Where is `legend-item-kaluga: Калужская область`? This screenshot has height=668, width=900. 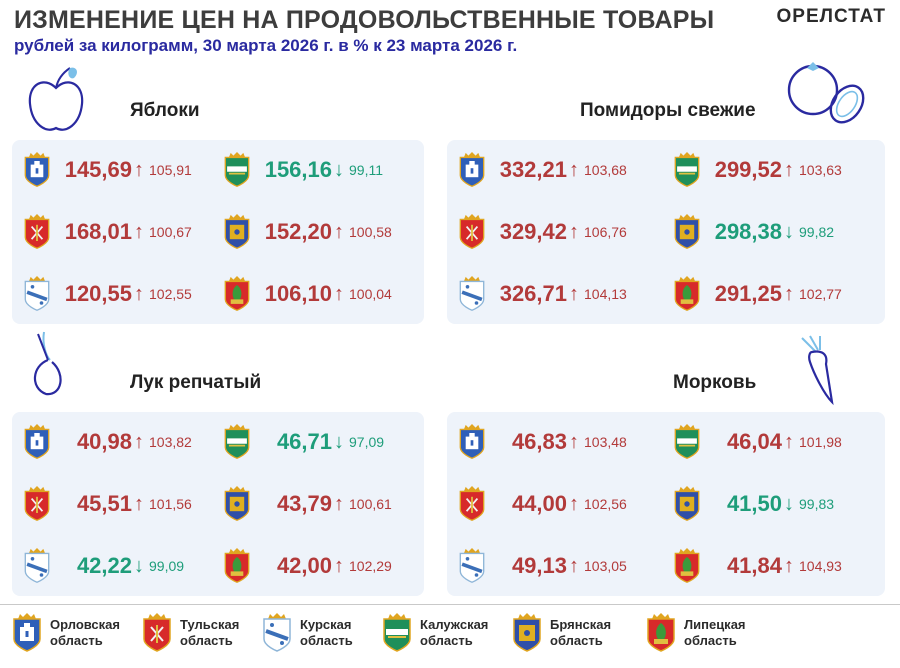 legend-item-kaluga: Калужская область is located at coordinates (441, 633).